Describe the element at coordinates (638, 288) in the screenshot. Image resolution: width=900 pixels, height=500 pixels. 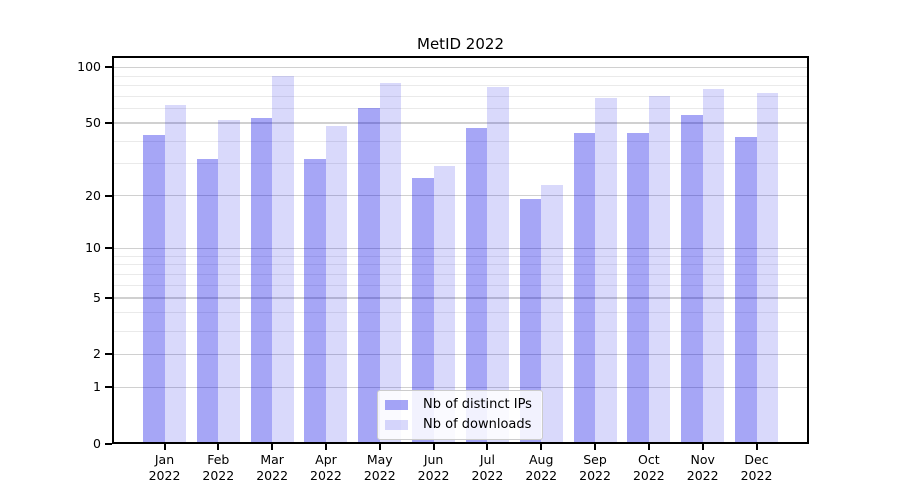
I see `bar-distinct-ips-oct` at that location.